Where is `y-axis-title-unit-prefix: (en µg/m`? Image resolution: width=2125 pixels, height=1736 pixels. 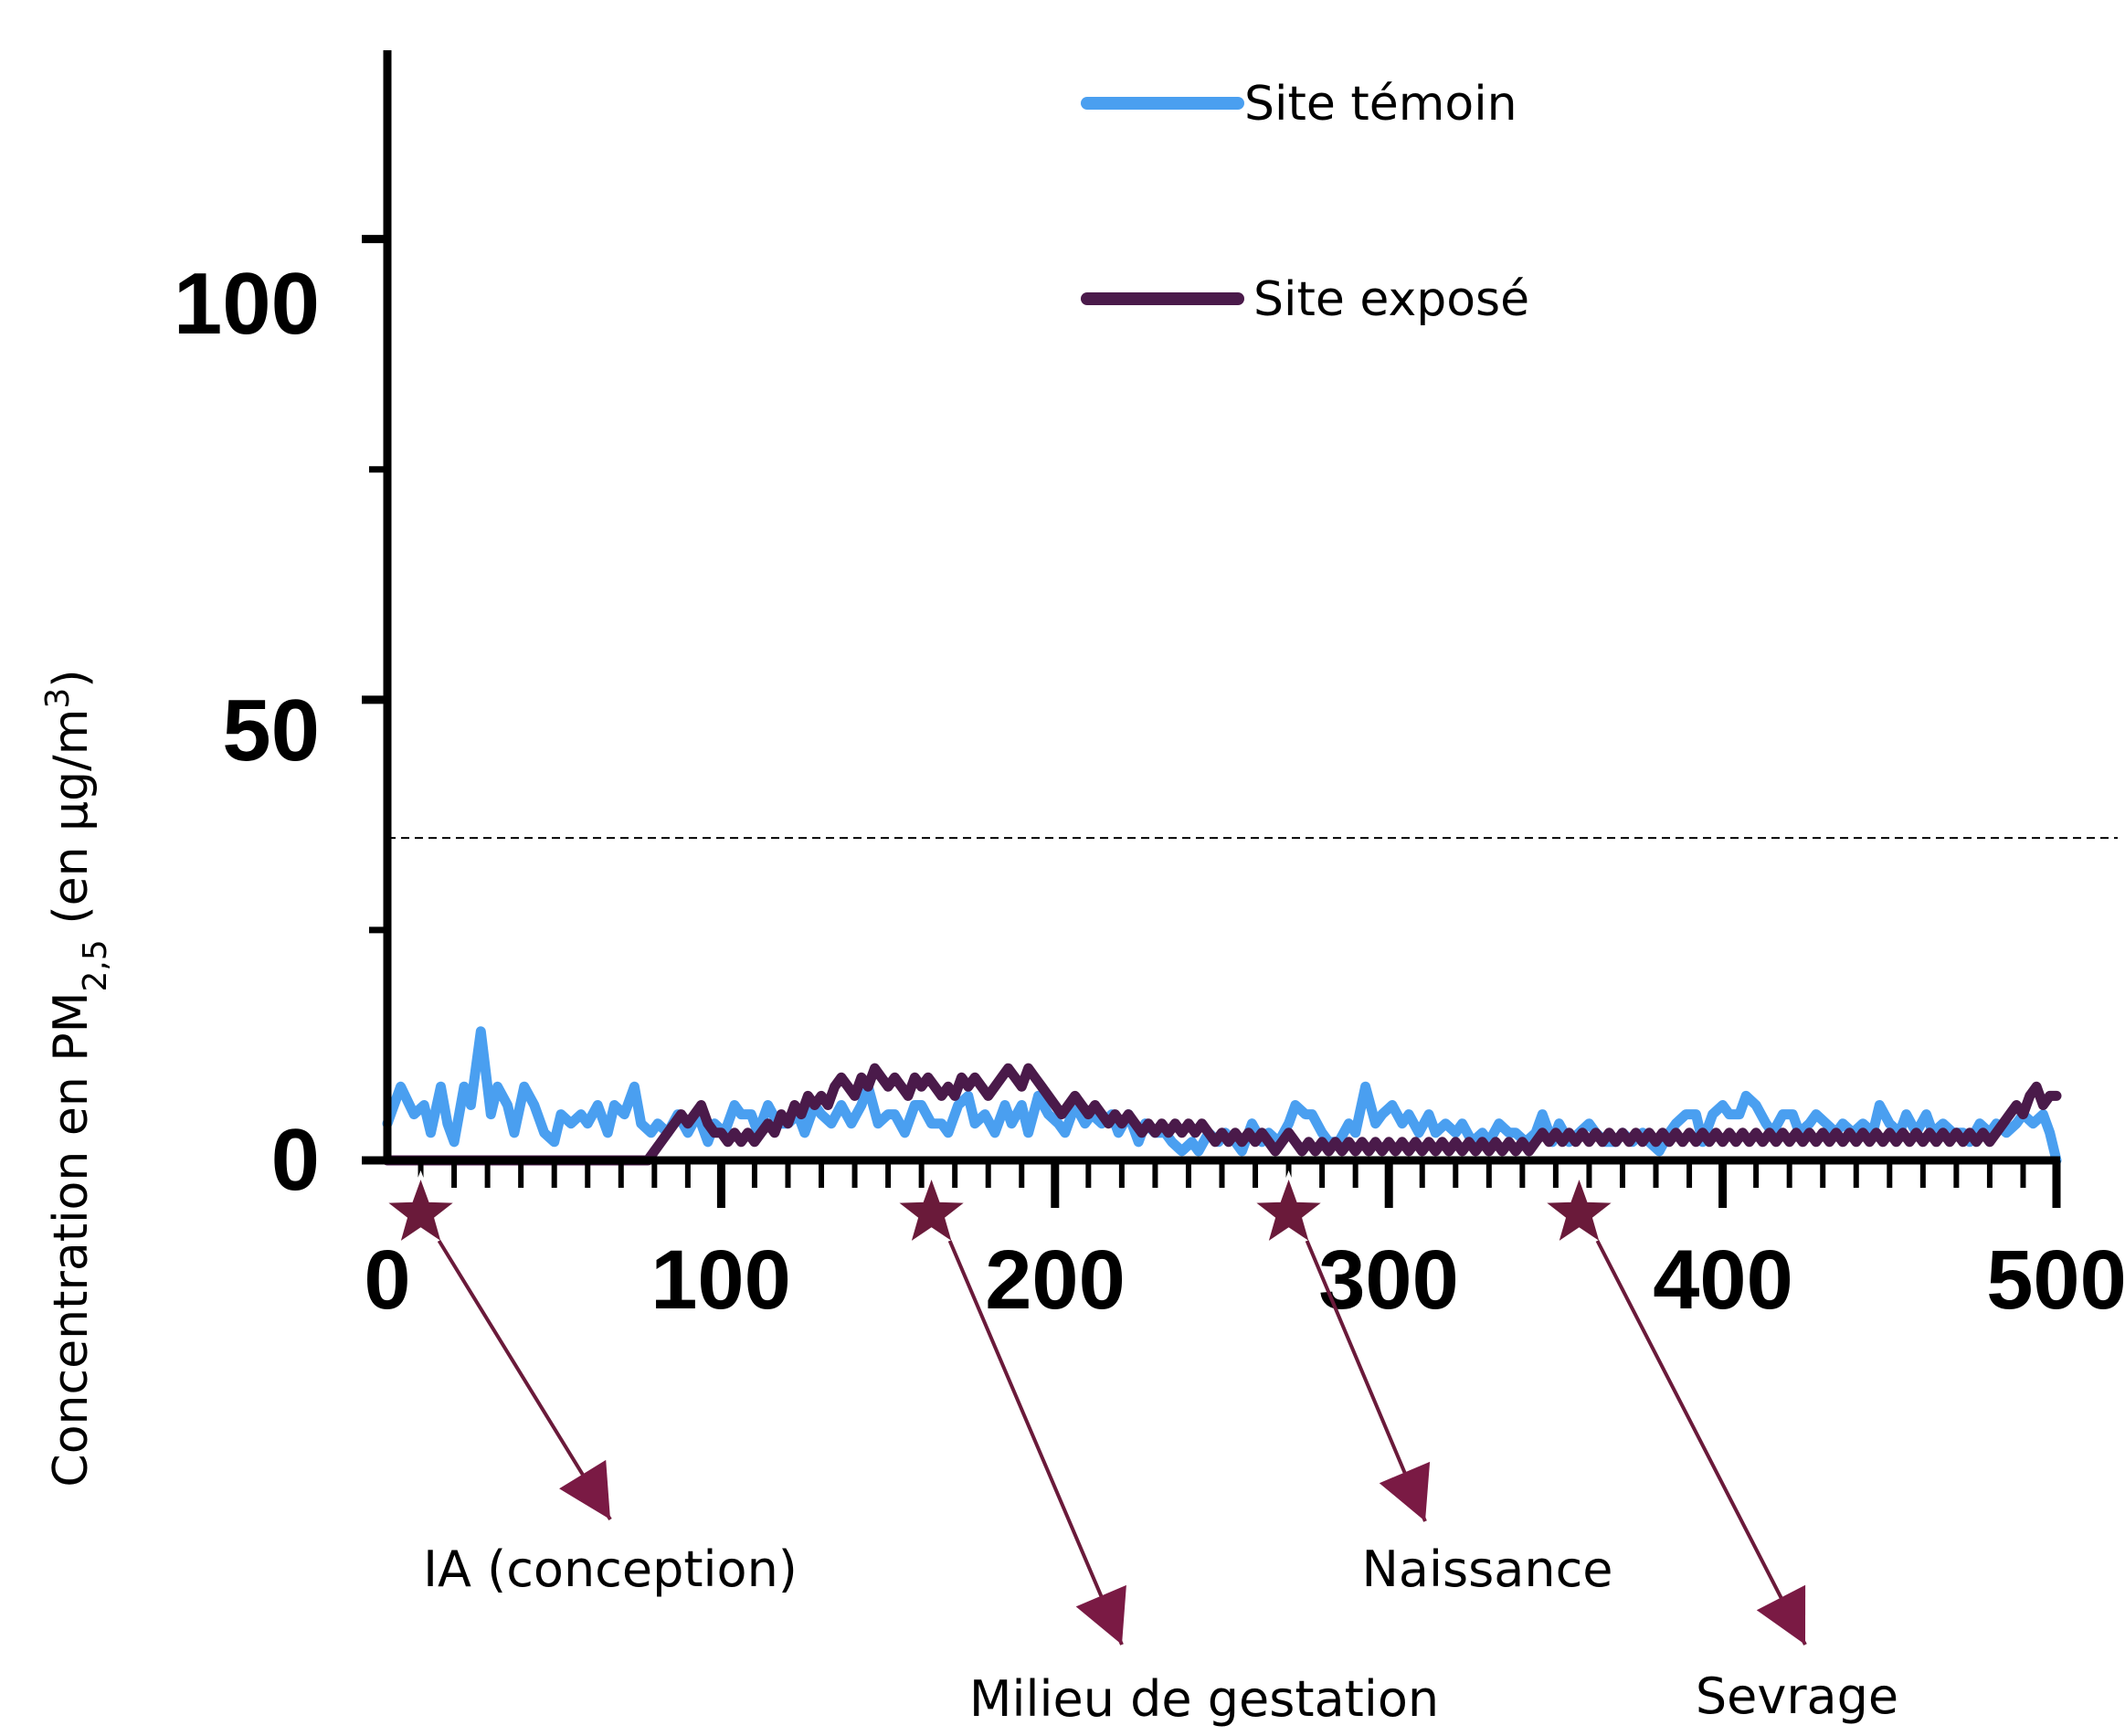 y-axis-title-unit-prefix: (en µg/m is located at coordinates (71, 824).